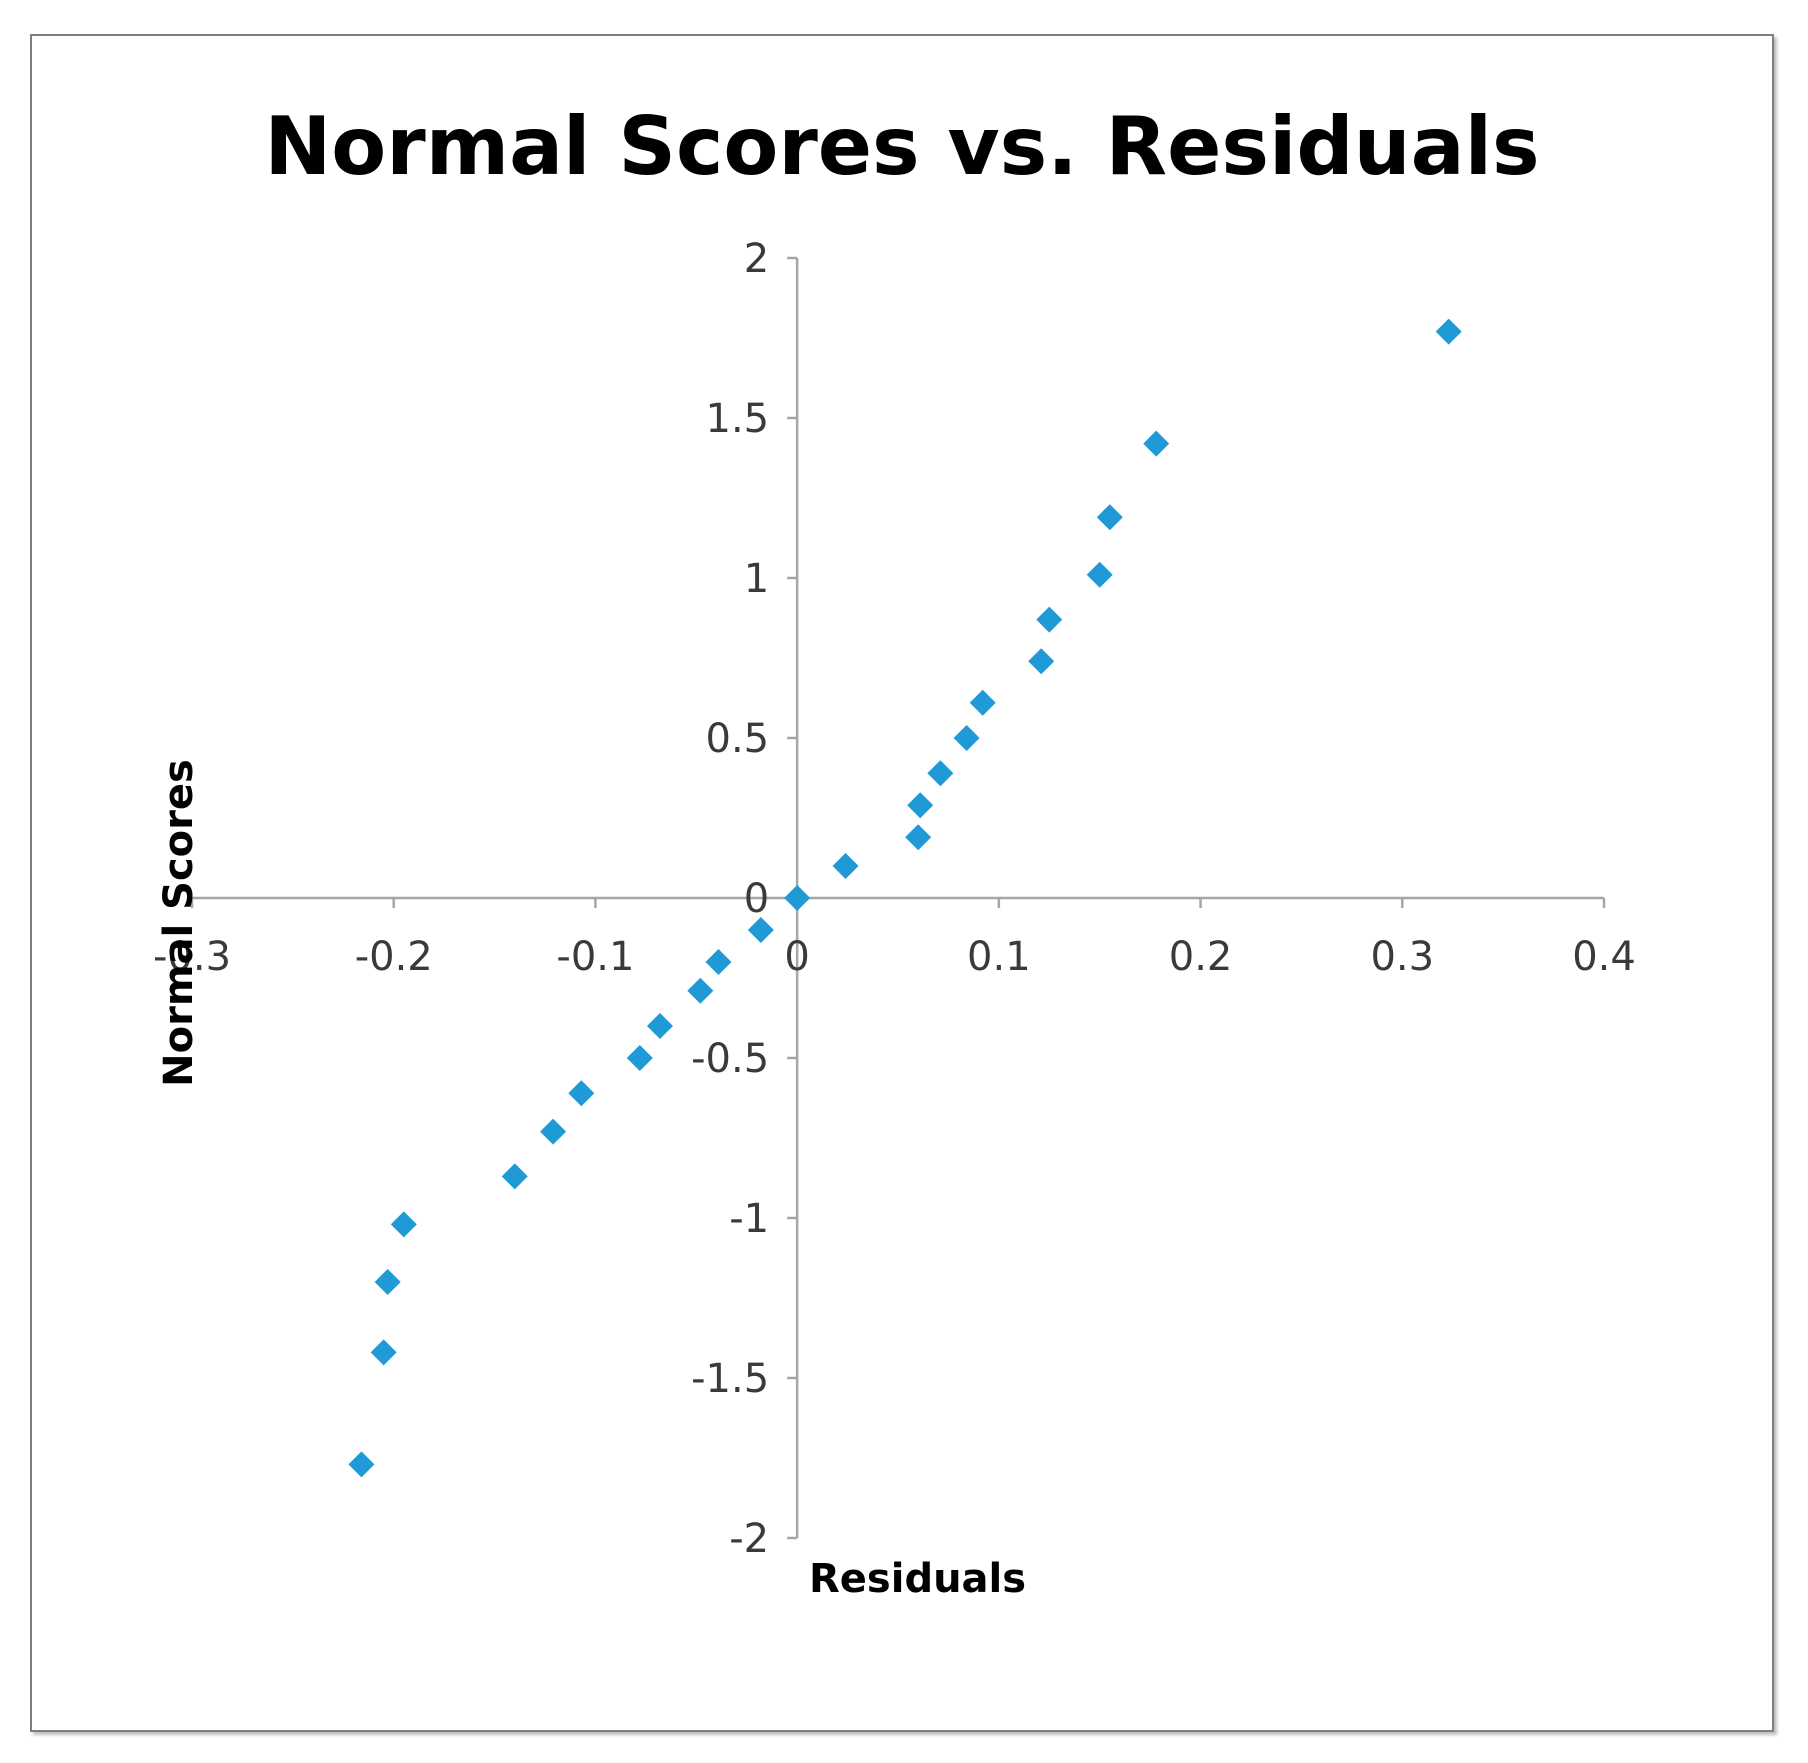 Image resolution: width=1808 pixels, height=1763 pixels. Describe the element at coordinates (999, 957) in the screenshot. I see `x-tick-label: 0.1` at that location.